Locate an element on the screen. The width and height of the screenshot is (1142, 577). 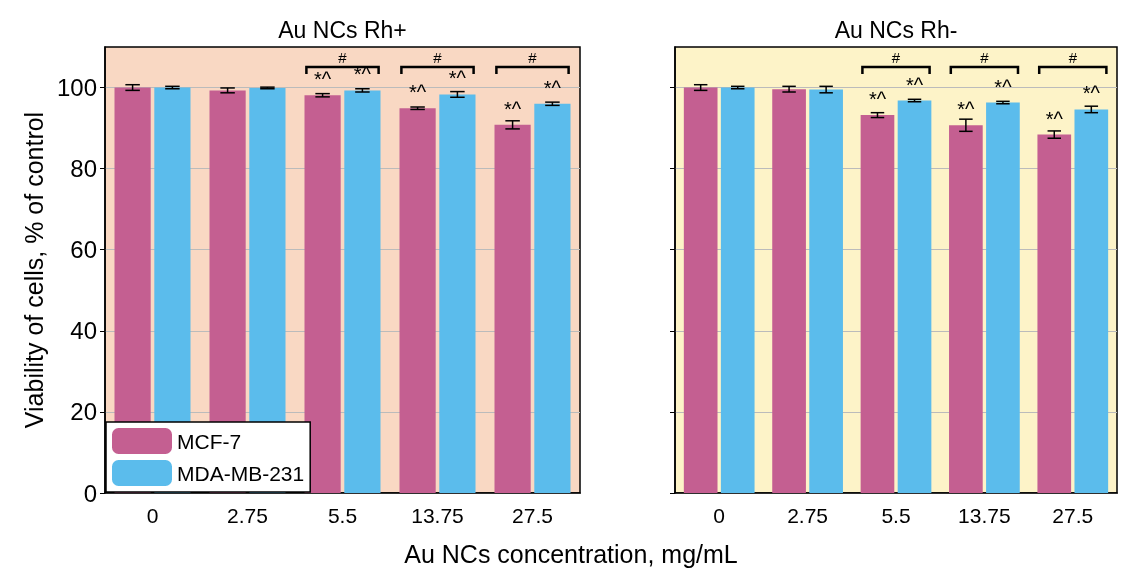
y-axis-title: Viability of cells, % of control is located at coordinates (33, 270).